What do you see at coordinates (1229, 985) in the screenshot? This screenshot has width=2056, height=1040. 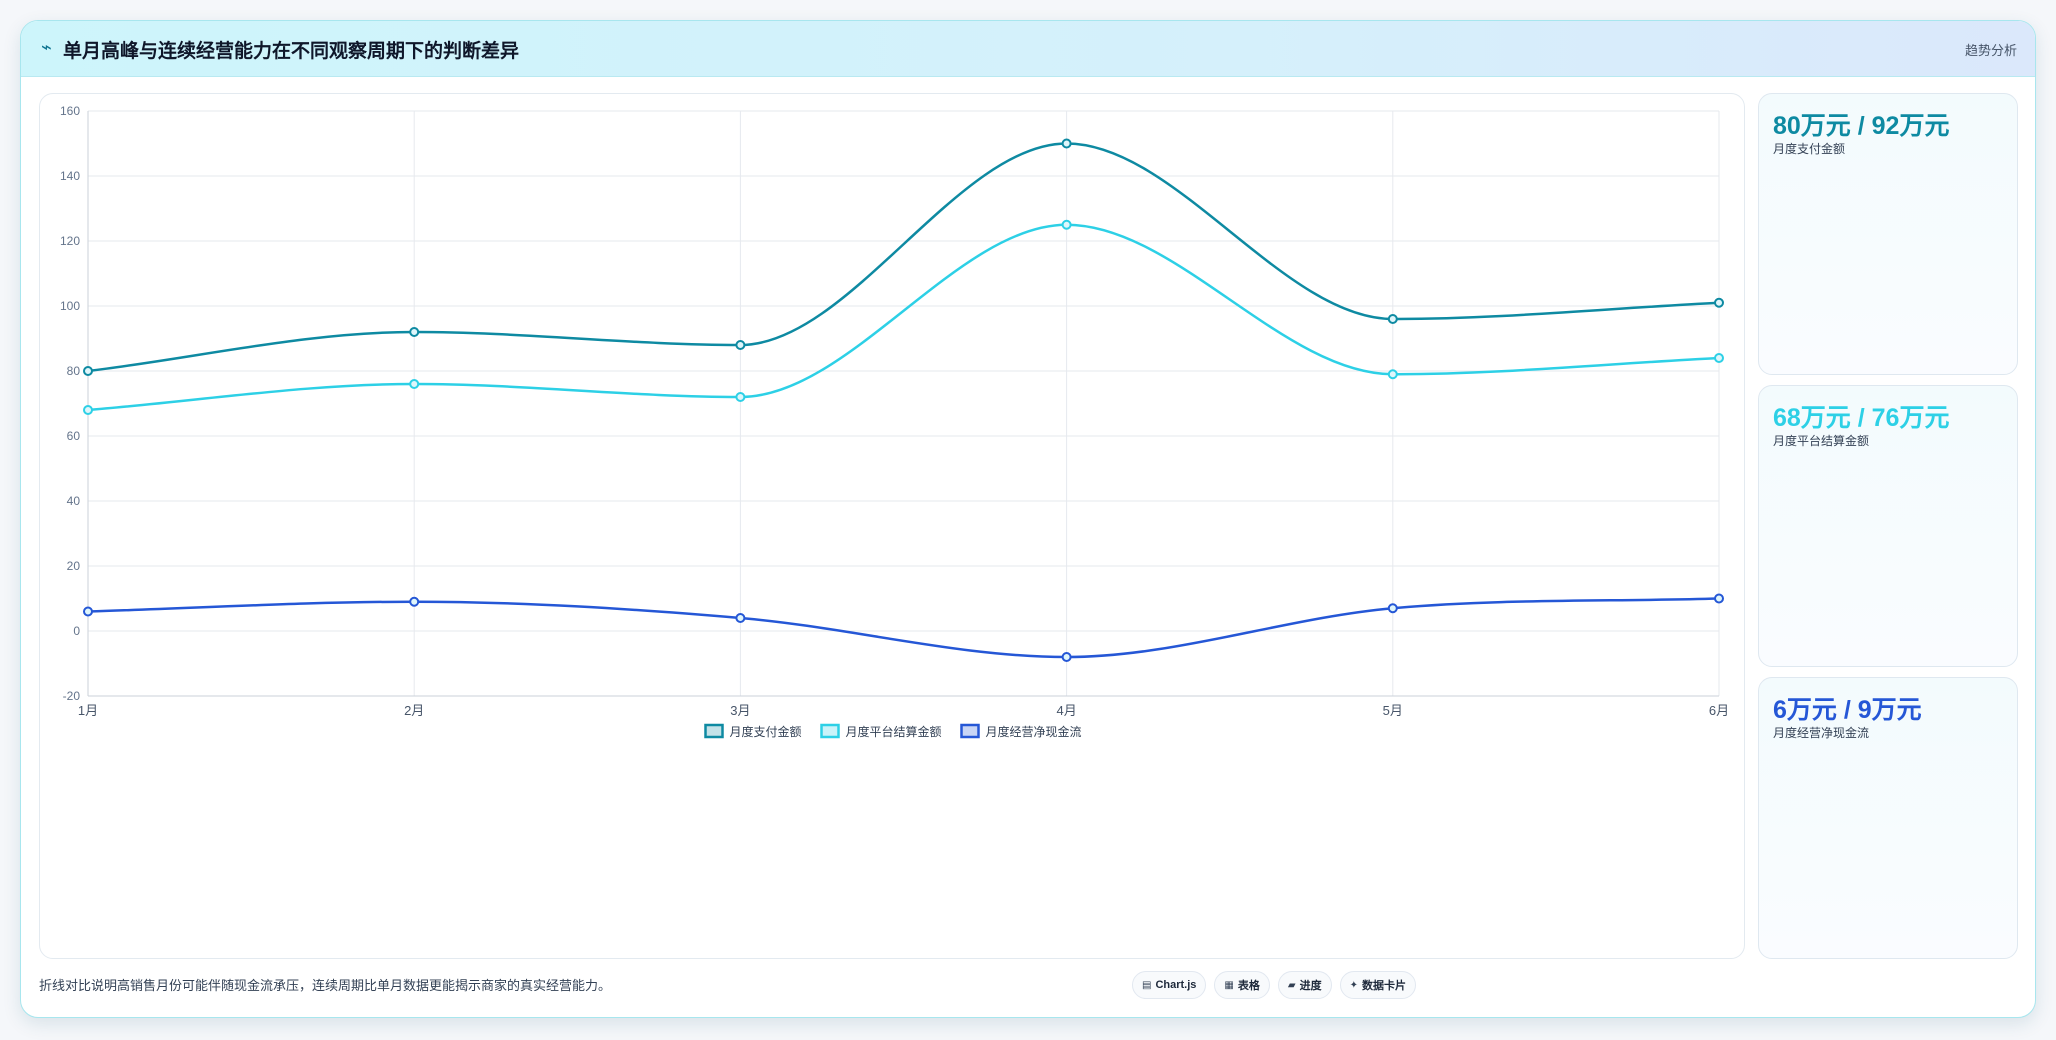 I see `table-icon: ▦` at bounding box center [1229, 985].